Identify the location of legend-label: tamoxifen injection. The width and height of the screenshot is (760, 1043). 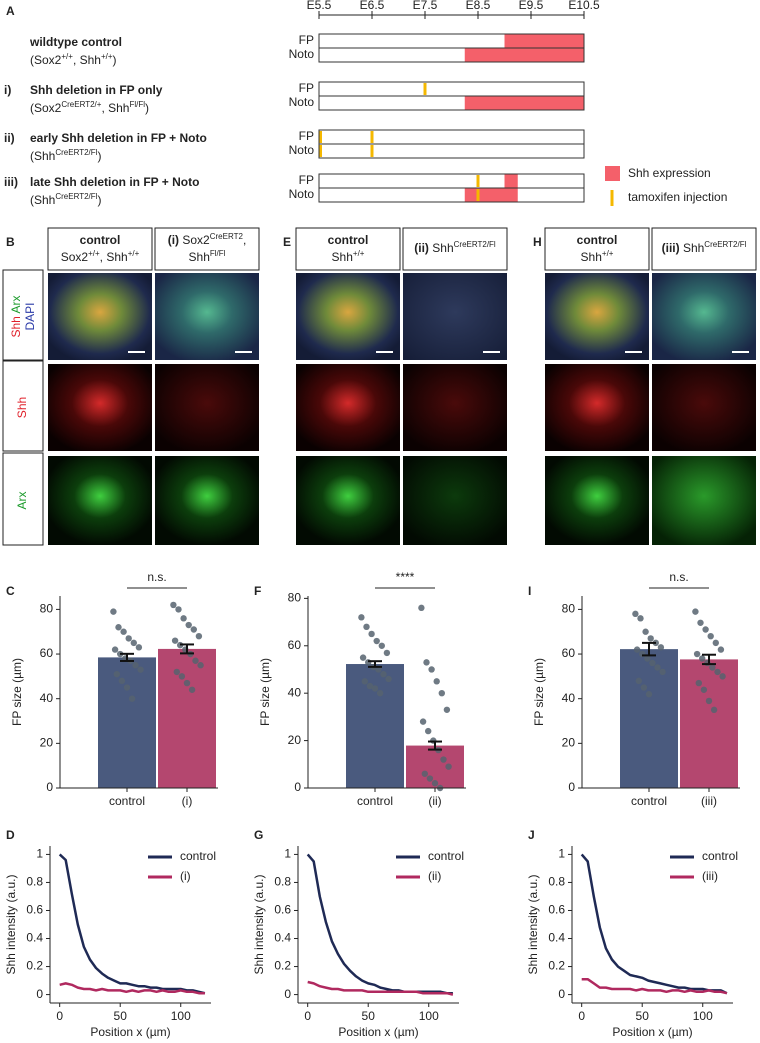
(677, 197).